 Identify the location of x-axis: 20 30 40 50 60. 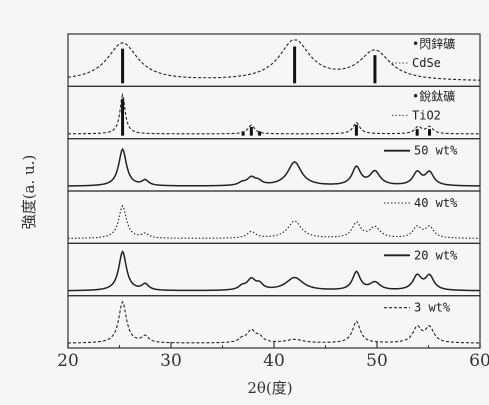
(273, 356).